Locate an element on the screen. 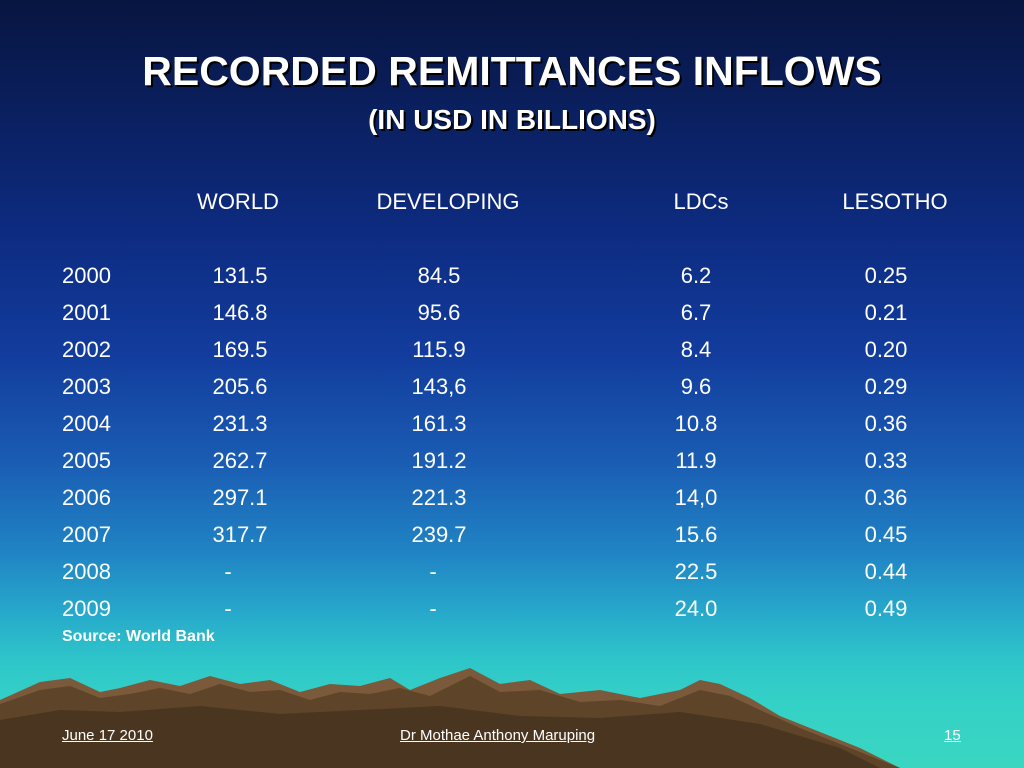  slide-subtitle: (IN USD IN BILLIONS) is located at coordinates (512, 119).